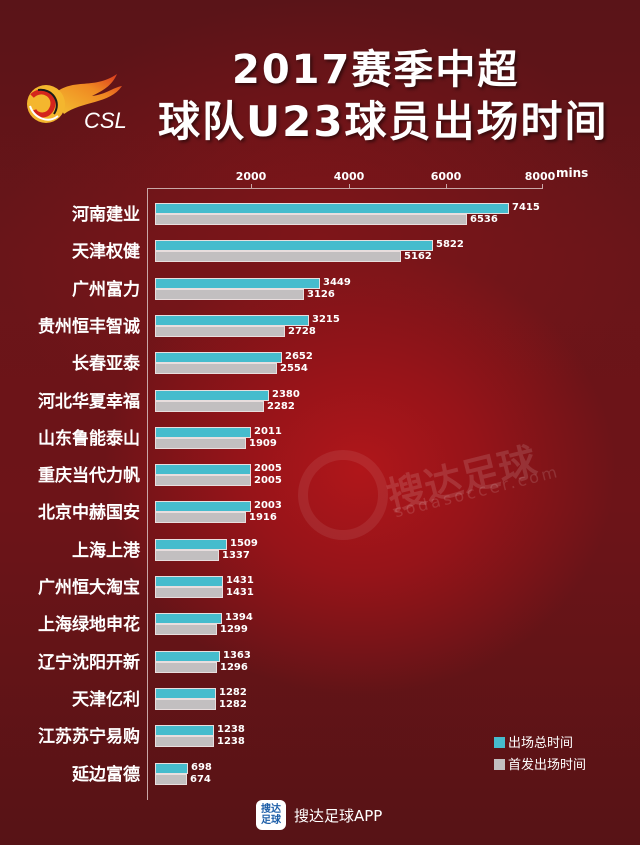 Image resolution: width=640 pixels, height=845 pixels. Describe the element at coordinates (541, 743) in the screenshot. I see `legend-label-total: 出场总时间` at that location.